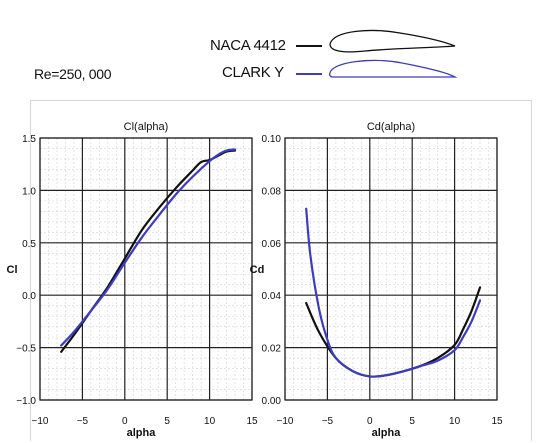  I want to click on y-tick-label: 0.5, so click(29, 244).